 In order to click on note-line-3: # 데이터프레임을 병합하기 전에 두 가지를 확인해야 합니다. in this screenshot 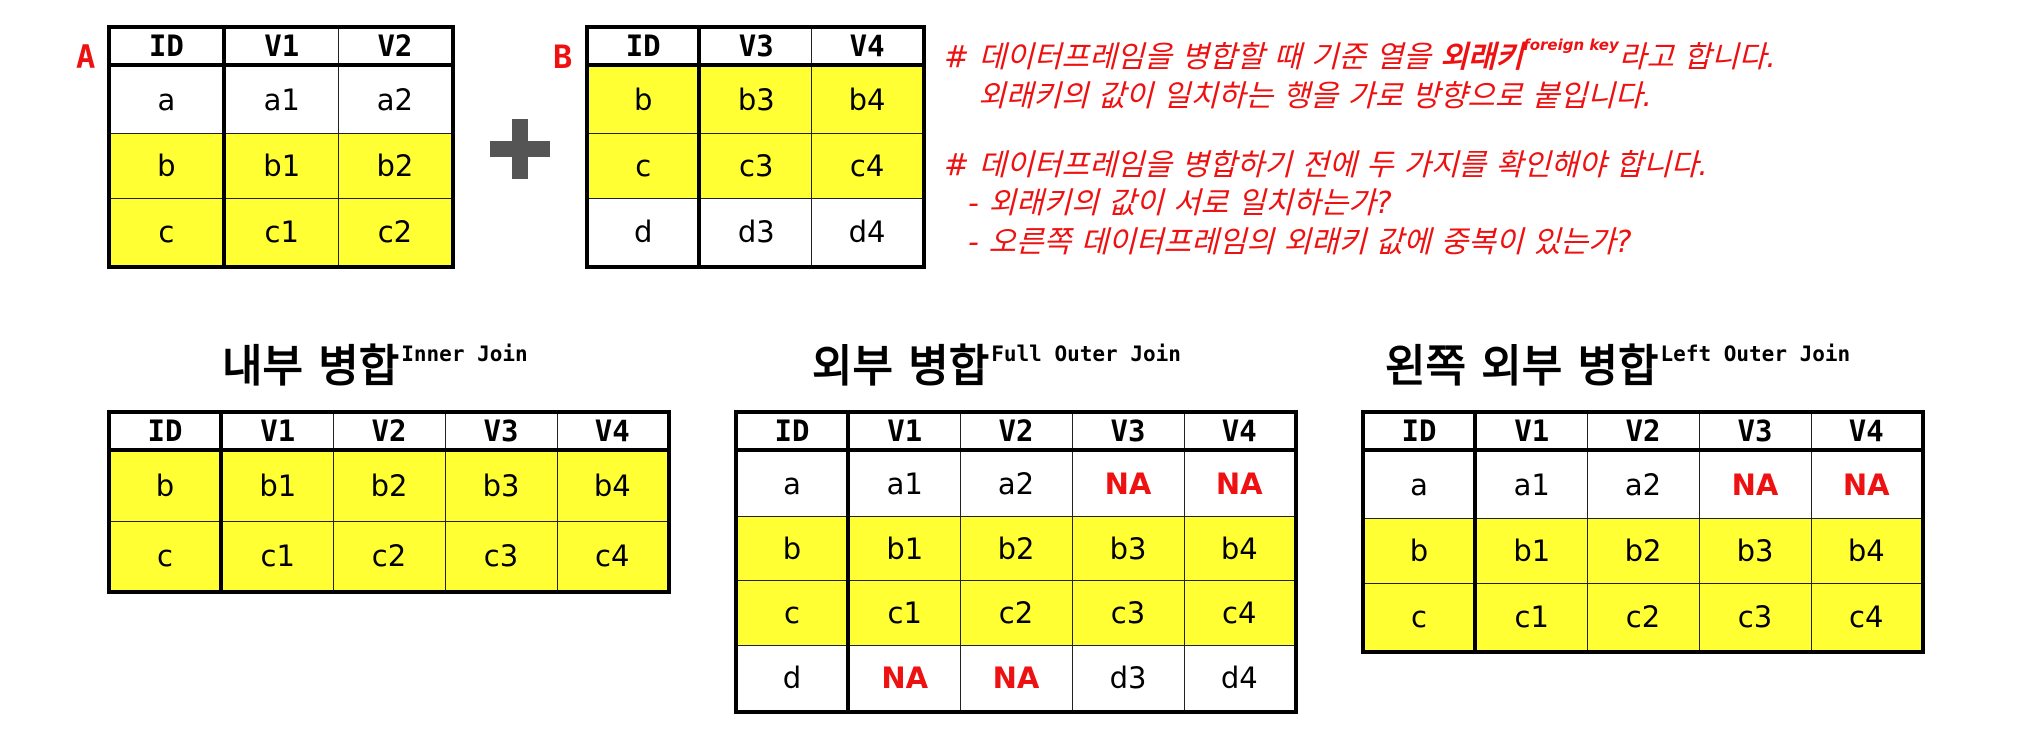, I will do `click(1326, 165)`.